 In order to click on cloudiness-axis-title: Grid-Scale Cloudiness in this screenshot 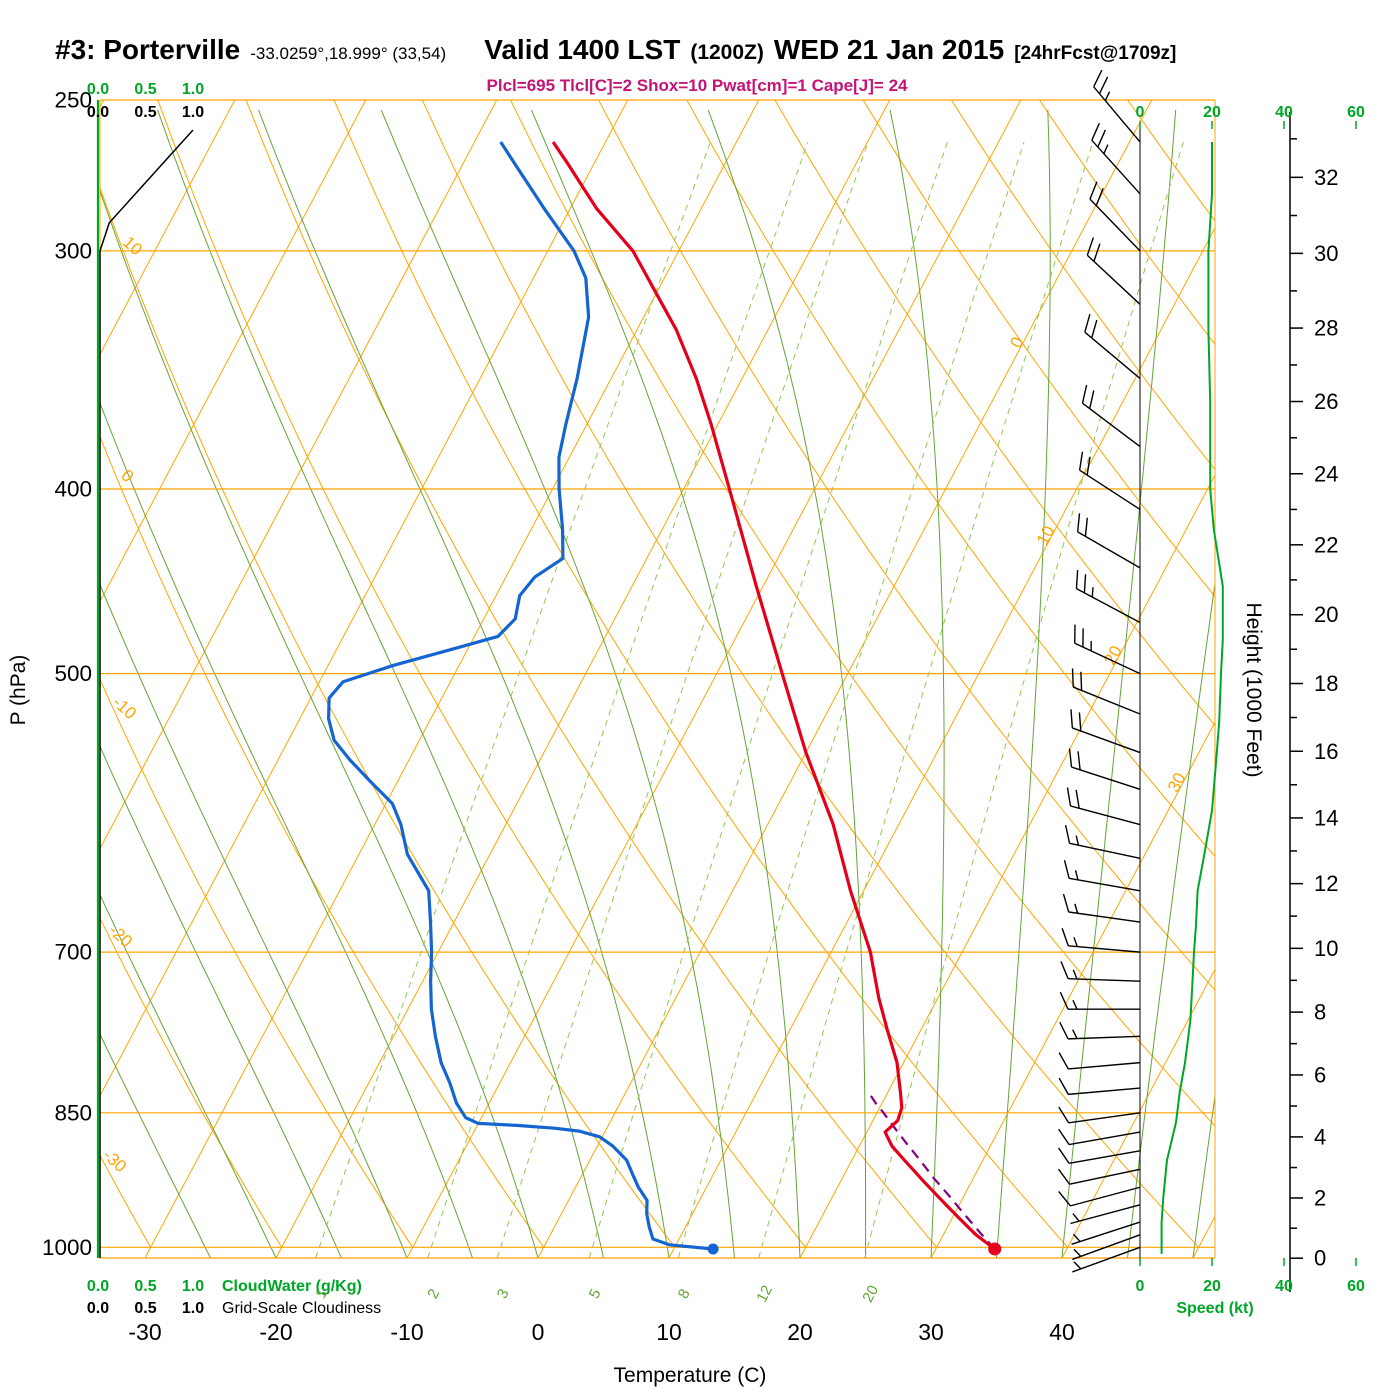, I will do `click(301, 1308)`.